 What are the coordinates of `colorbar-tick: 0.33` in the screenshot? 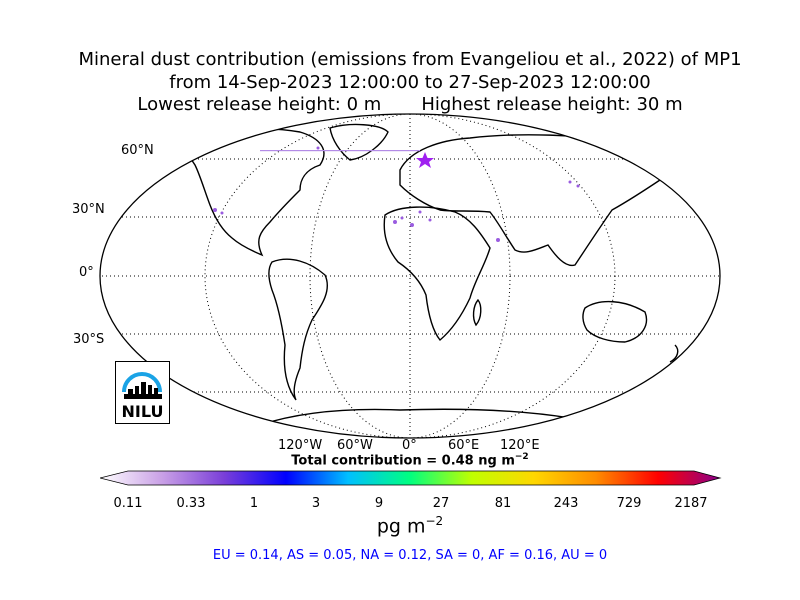 It's located at (191, 503).